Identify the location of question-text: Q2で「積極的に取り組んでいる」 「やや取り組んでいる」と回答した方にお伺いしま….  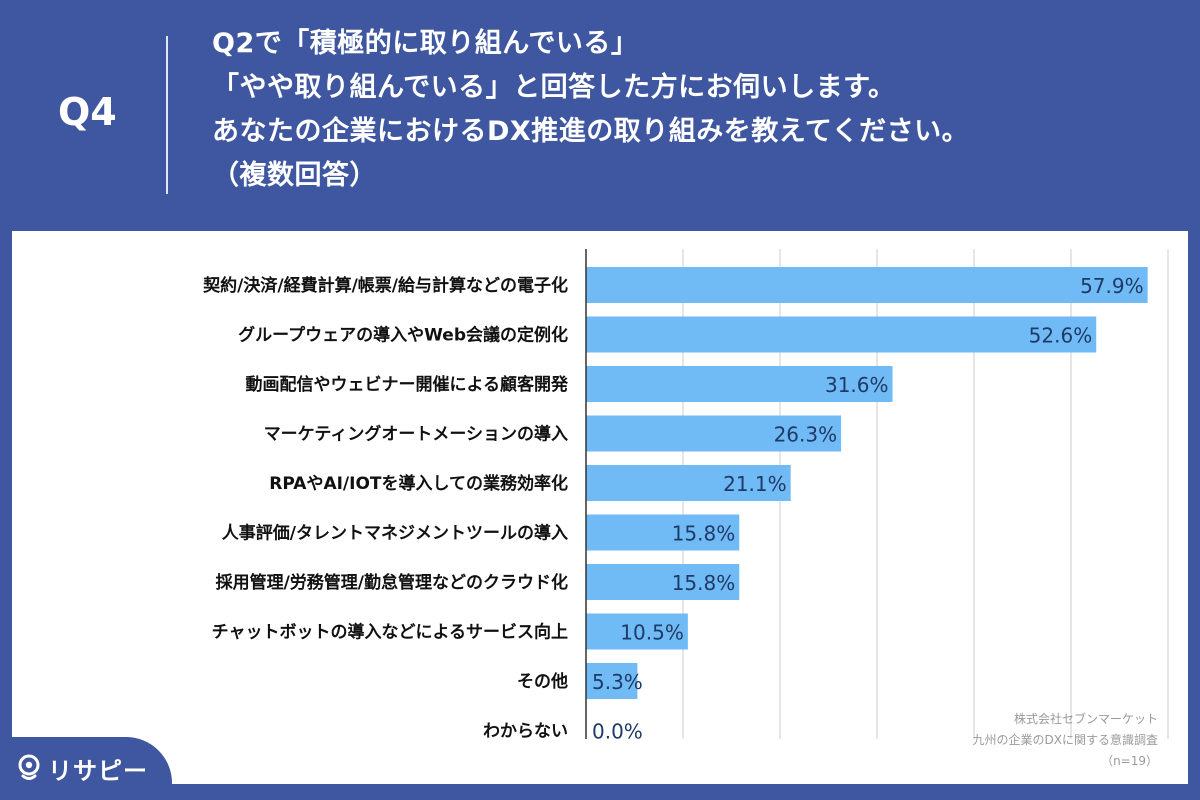
(590, 110).